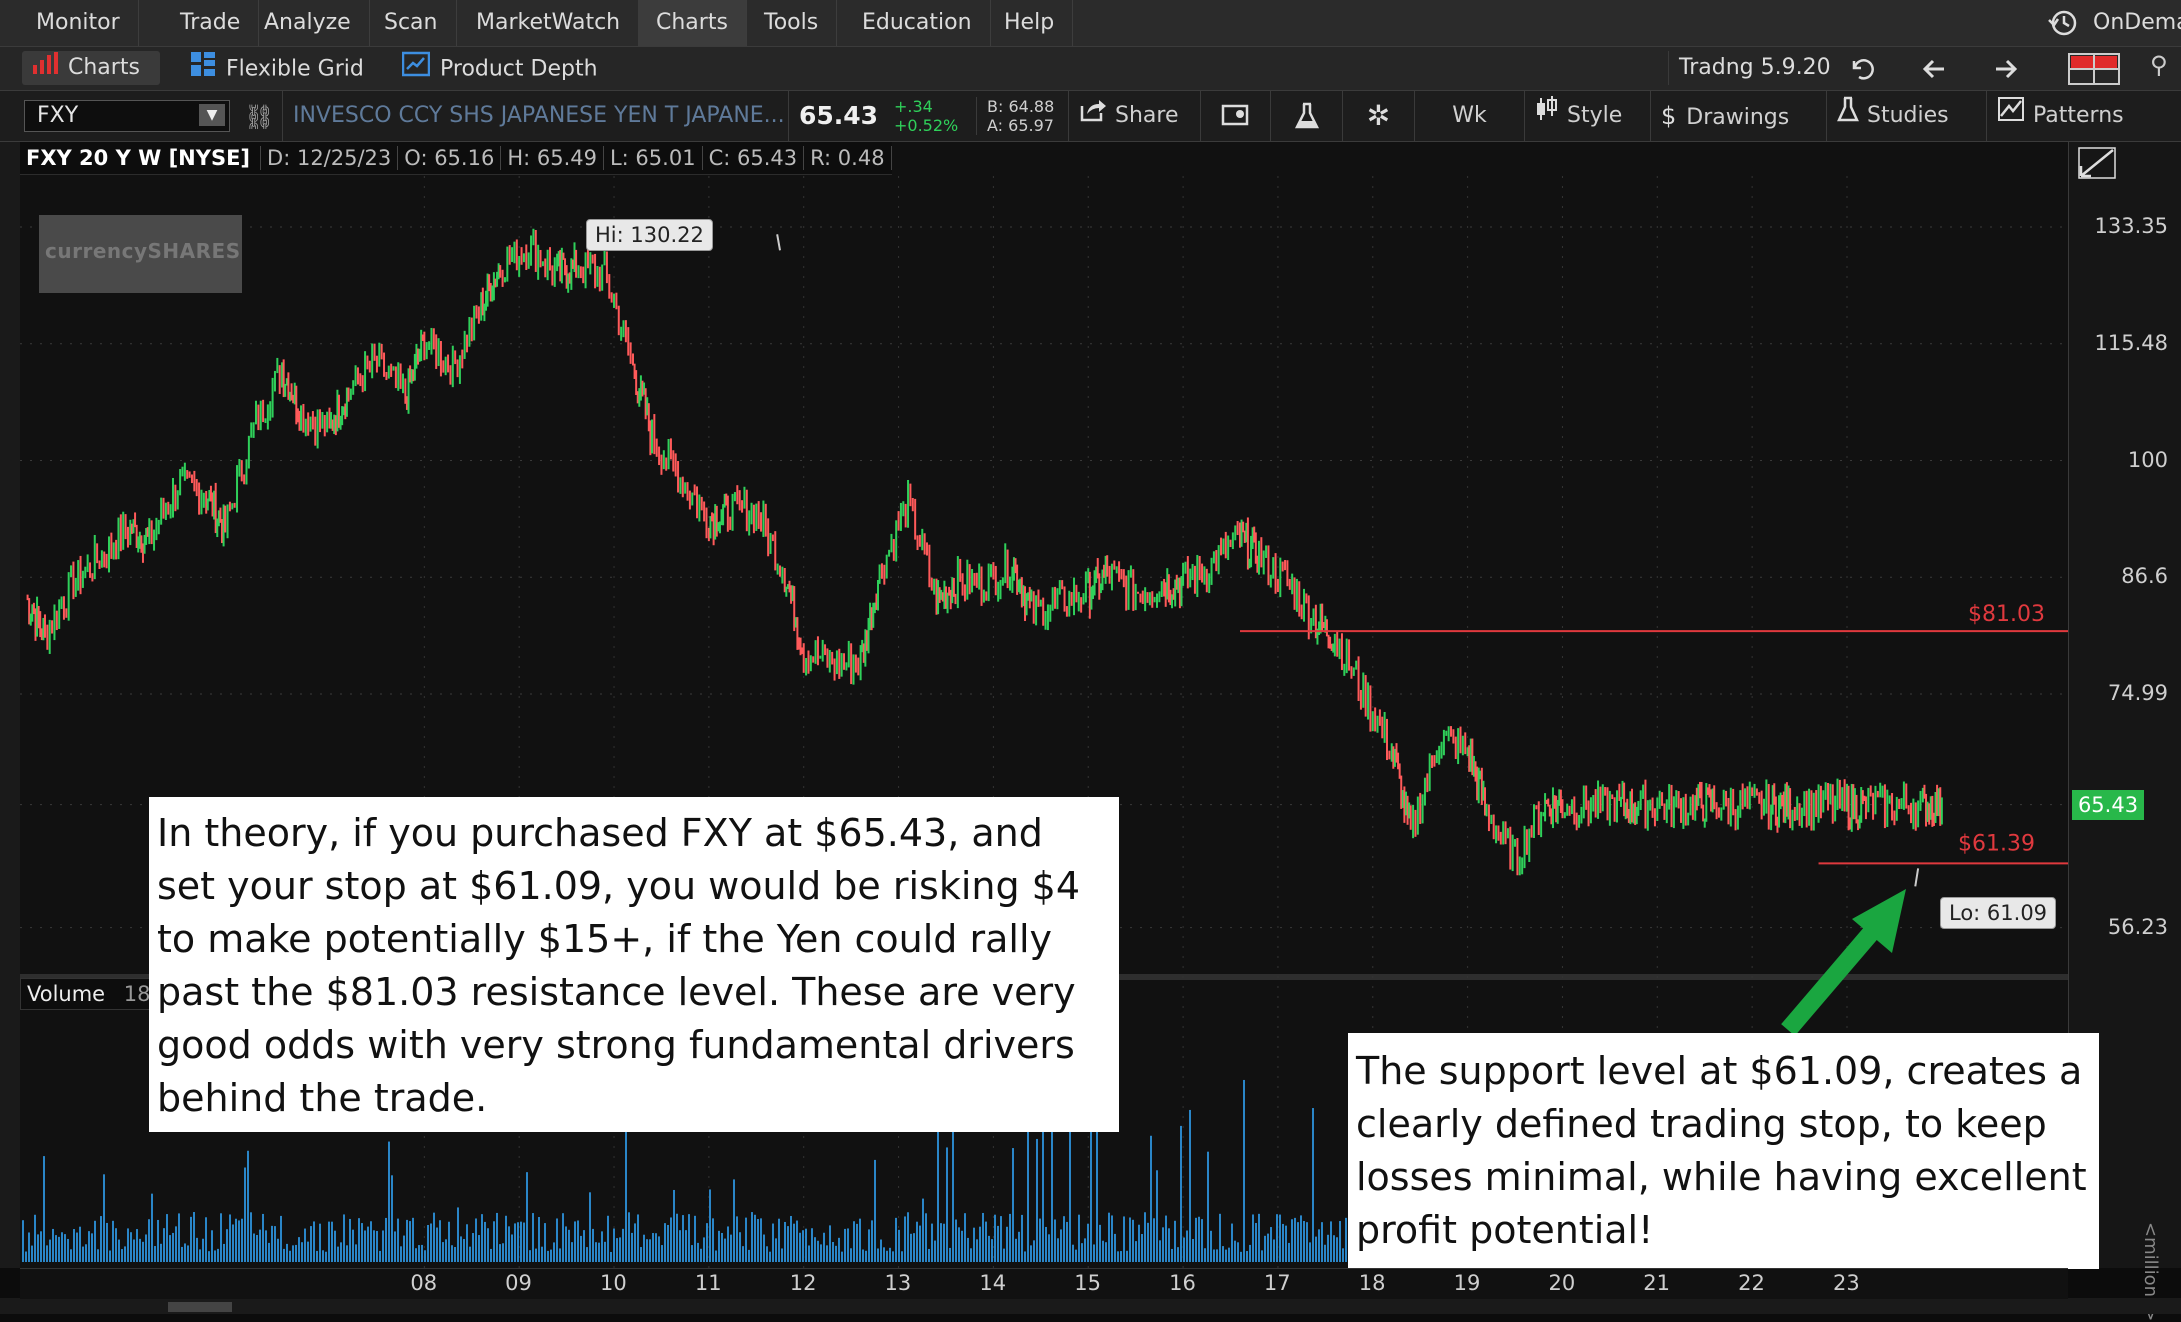 The width and height of the screenshot is (2181, 1322). What do you see at coordinates (613, 1283) in the screenshot?
I see `time-axis-tick: 10` at bounding box center [613, 1283].